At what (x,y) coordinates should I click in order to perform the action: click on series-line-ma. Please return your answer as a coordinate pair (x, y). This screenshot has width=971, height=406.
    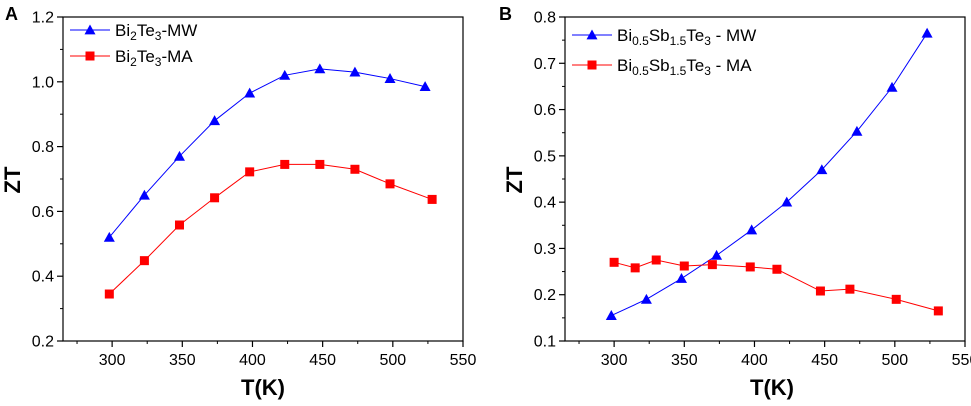
    Looking at the image, I should click on (270, 229).